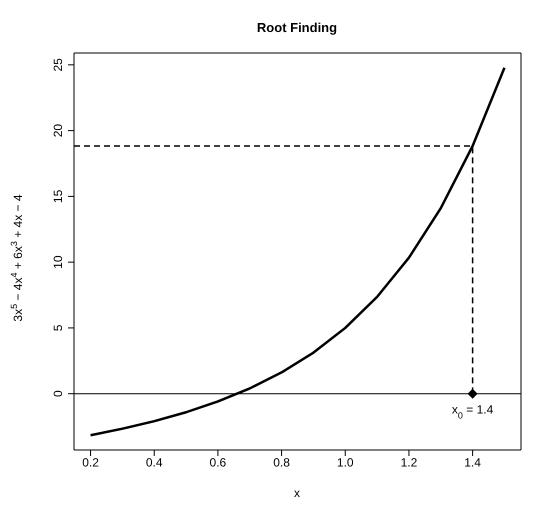  I want to click on x-tick-label: 0.4, so click(154, 463).